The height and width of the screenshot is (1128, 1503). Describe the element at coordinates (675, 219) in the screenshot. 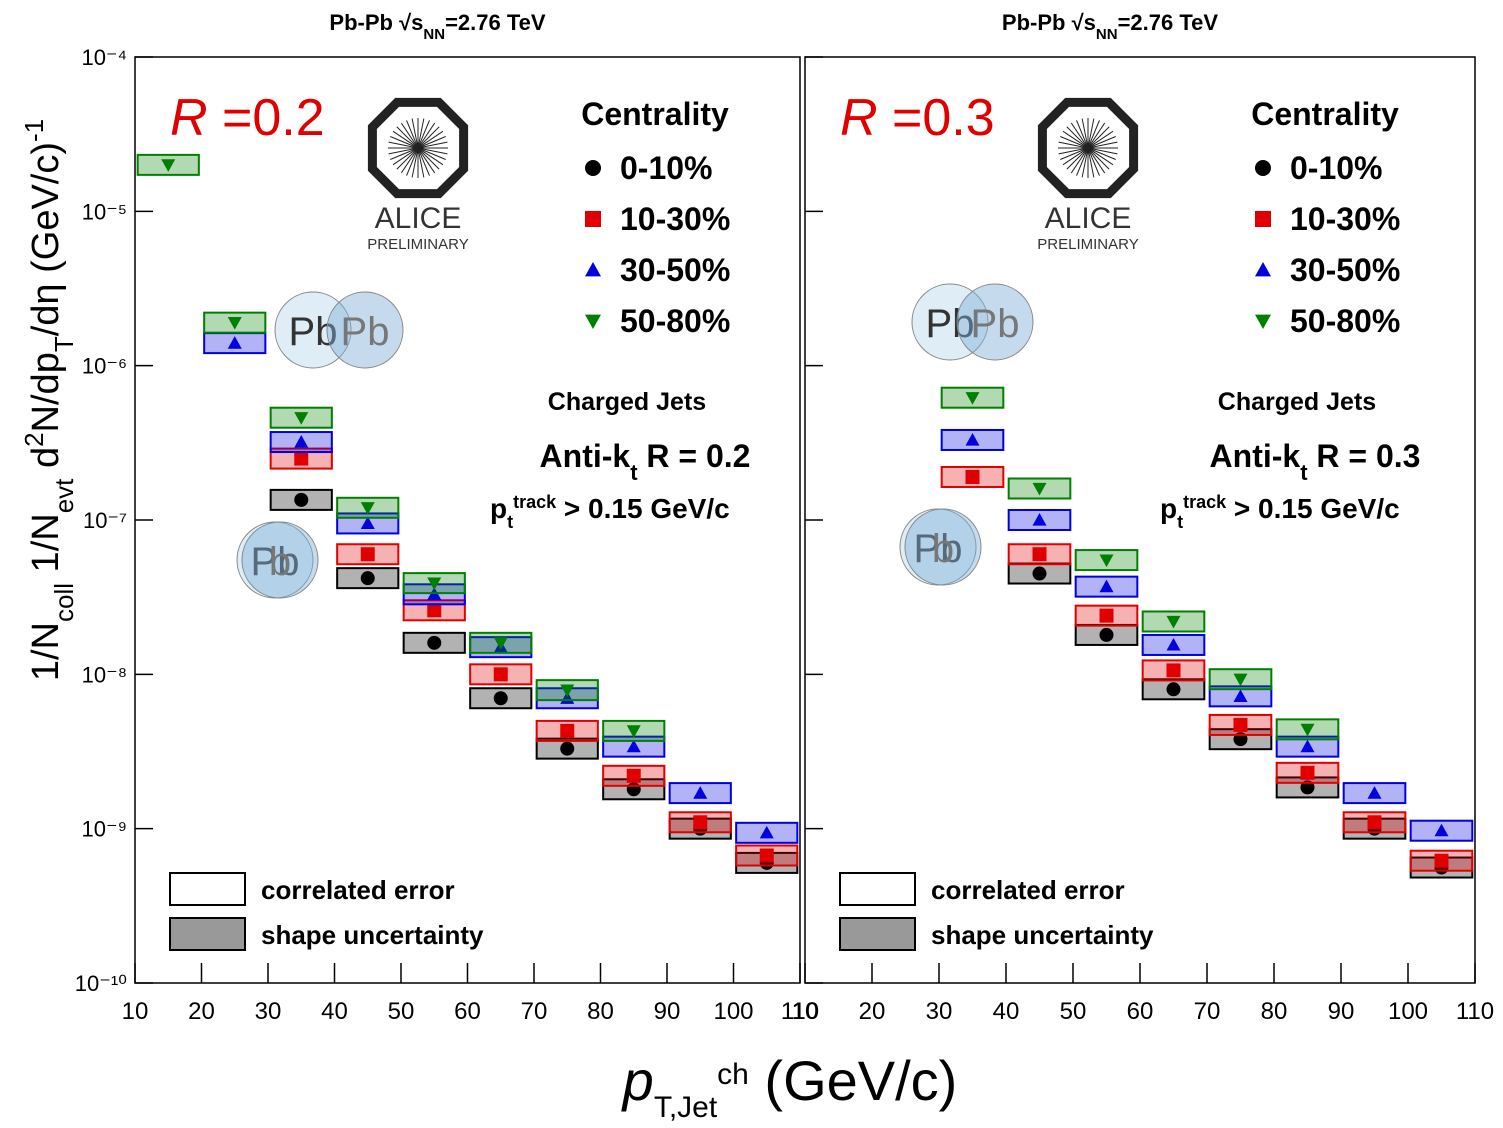

I see `legend-label: 10-30%` at that location.